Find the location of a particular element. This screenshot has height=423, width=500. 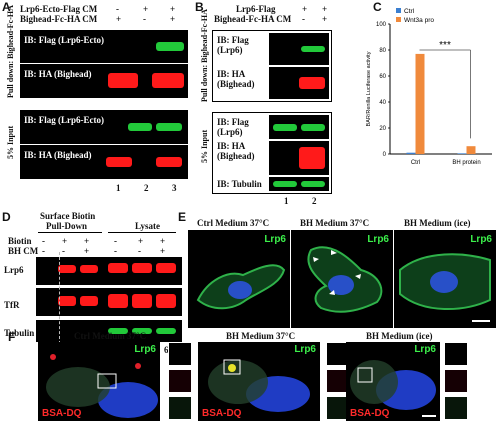

b-lane-2: 2 is located at coordinates (314, 201).